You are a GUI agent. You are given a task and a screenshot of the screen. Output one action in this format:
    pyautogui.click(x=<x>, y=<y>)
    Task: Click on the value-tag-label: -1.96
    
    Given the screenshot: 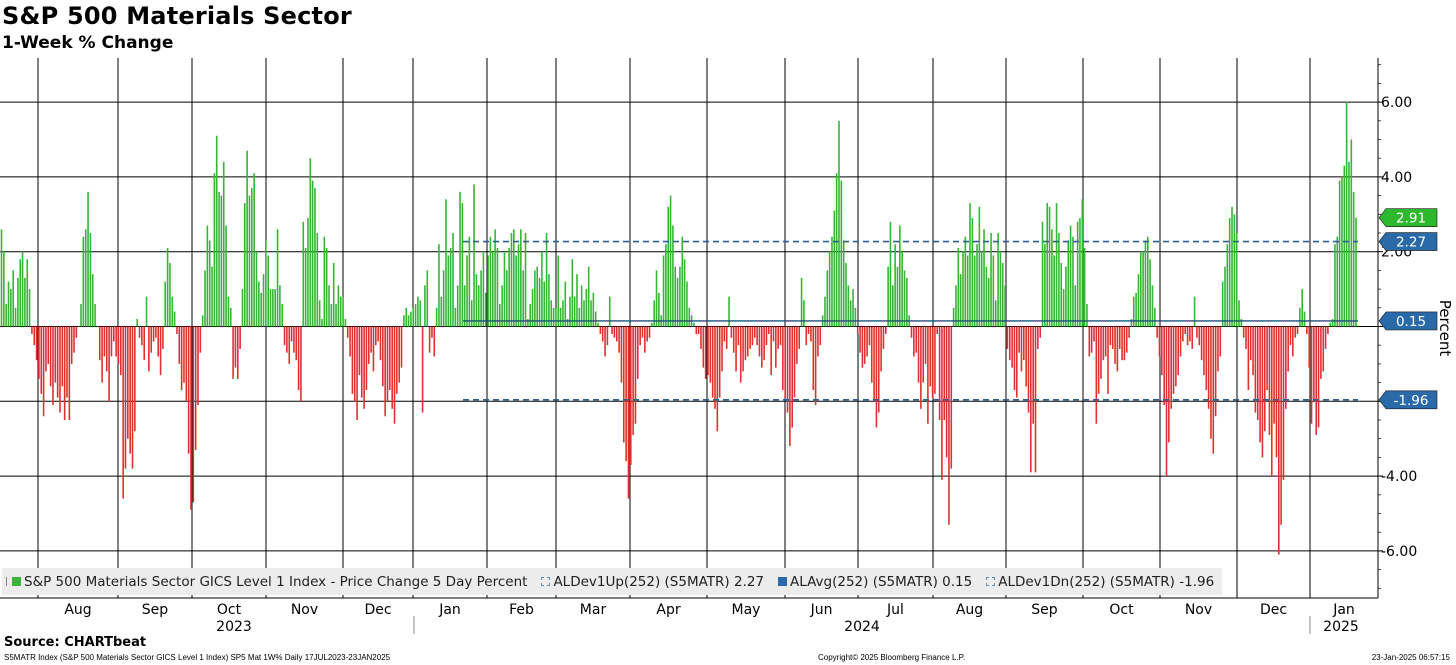 What is the action you would take?
    pyautogui.click(x=1411, y=401)
    